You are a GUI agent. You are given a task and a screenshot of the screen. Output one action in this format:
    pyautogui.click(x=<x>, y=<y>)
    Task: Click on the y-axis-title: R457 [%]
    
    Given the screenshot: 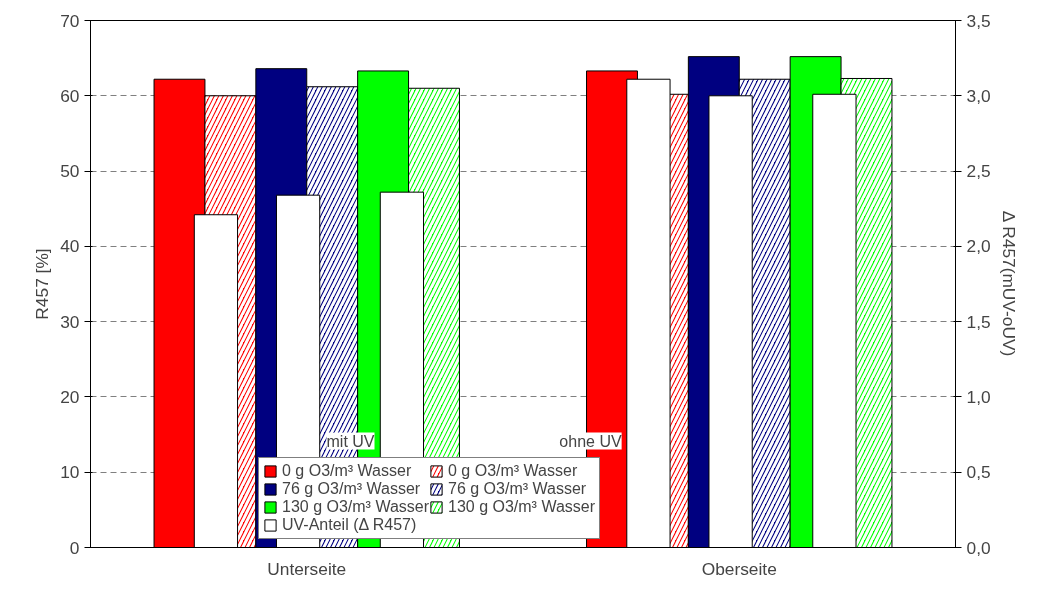 What is the action you would take?
    pyautogui.click(x=42, y=284)
    